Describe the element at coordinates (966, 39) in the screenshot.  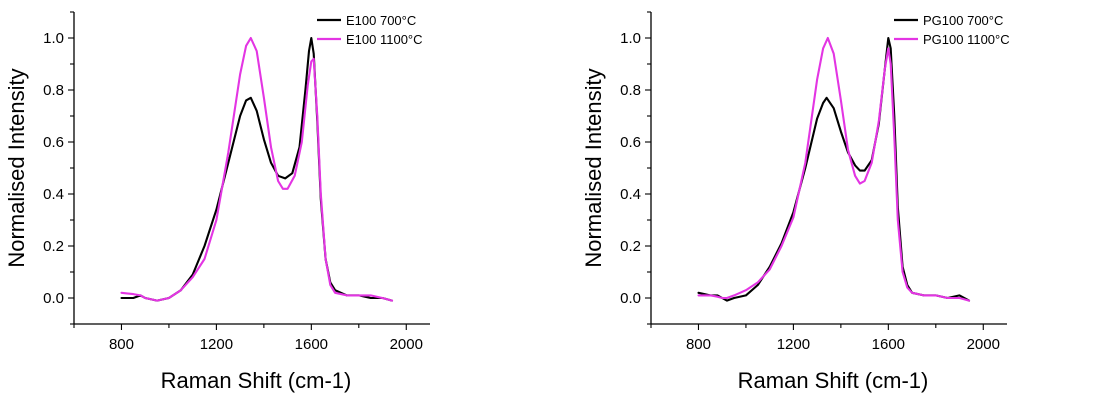
I see `legend-label-2: PG100 1100°C` at that location.